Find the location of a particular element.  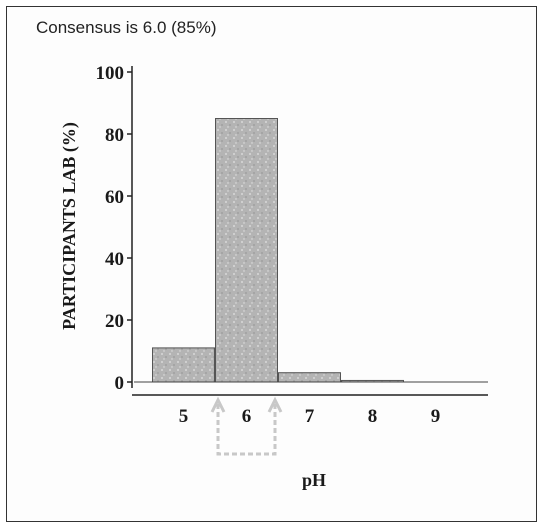

y-tick-label-60: 60 is located at coordinates (114, 197).